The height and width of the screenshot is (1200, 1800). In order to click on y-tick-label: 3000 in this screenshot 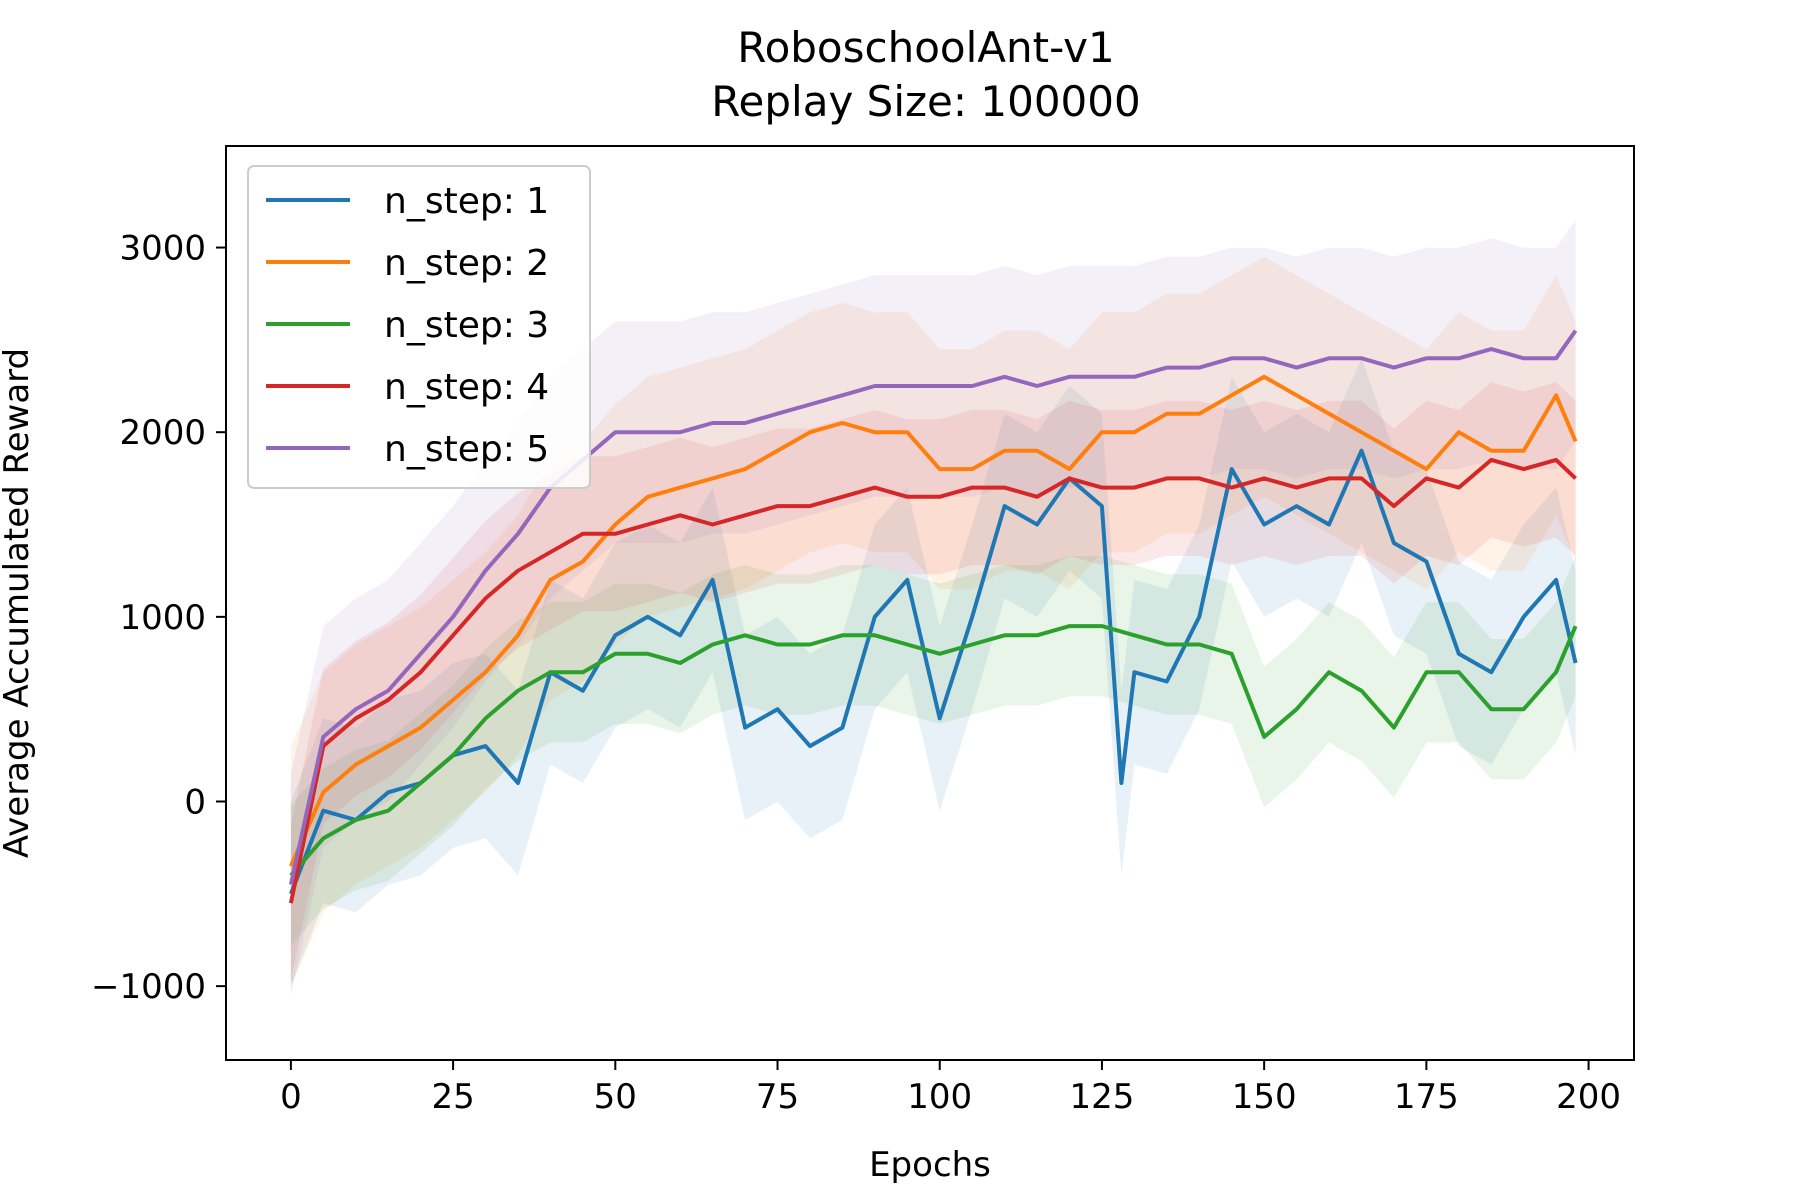, I will do `click(162, 249)`.